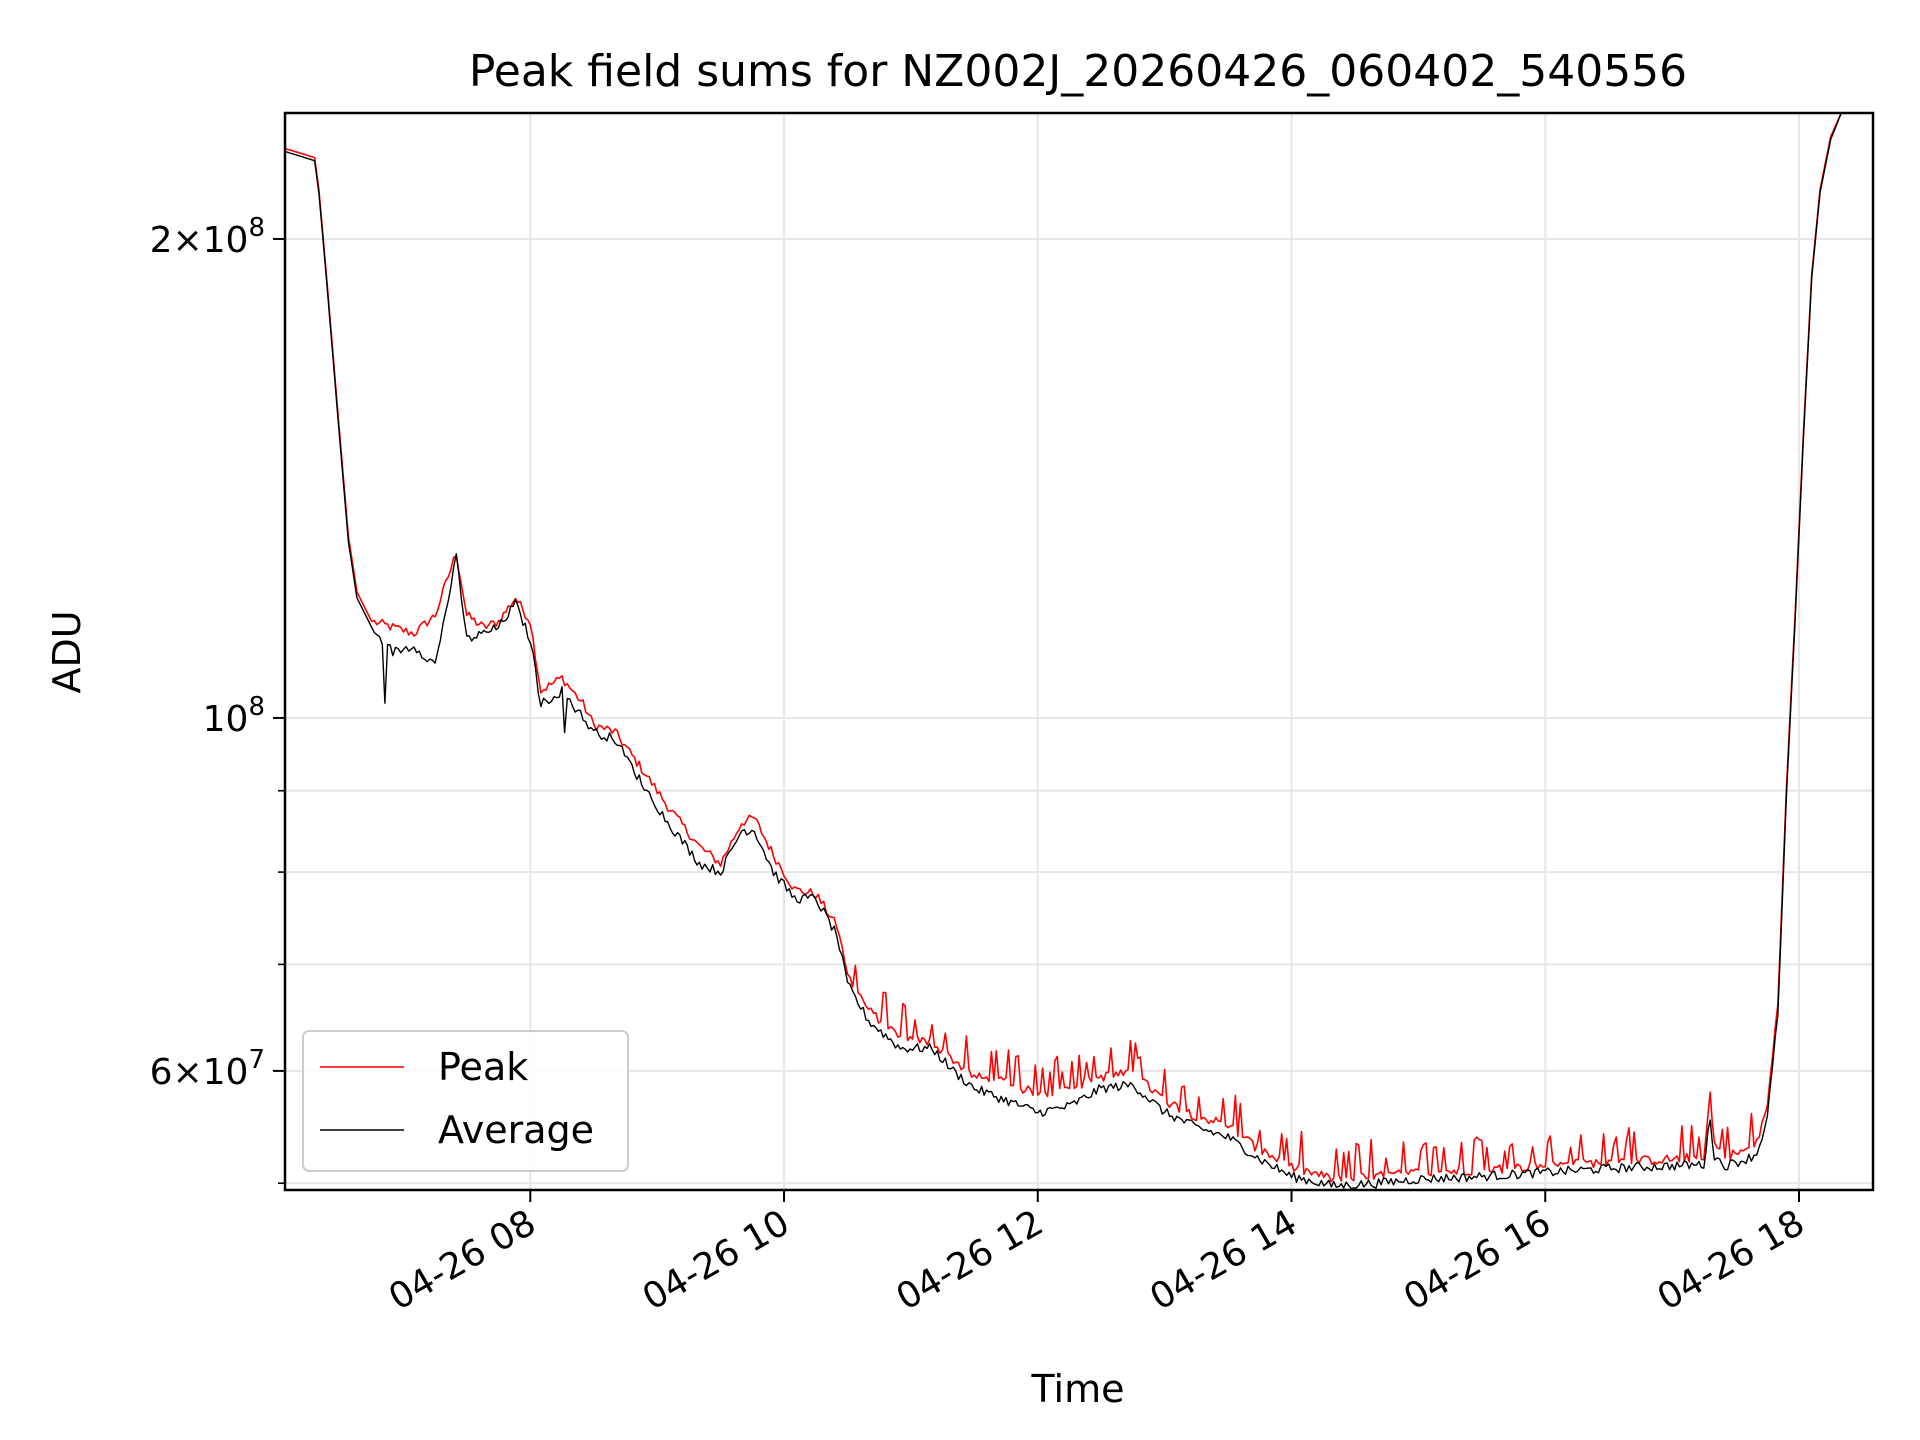  What do you see at coordinates (1078, 1389) in the screenshot?
I see `x-axis-label: Time` at bounding box center [1078, 1389].